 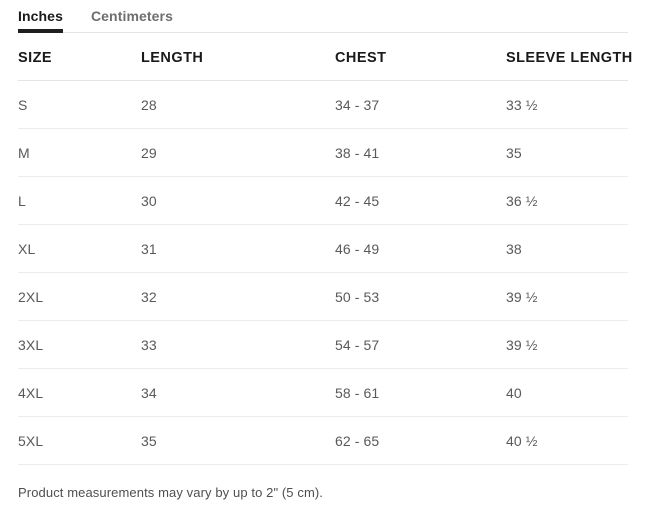 I want to click on table-row: S 28 34 - 37 33 ½, so click(x=323, y=104).